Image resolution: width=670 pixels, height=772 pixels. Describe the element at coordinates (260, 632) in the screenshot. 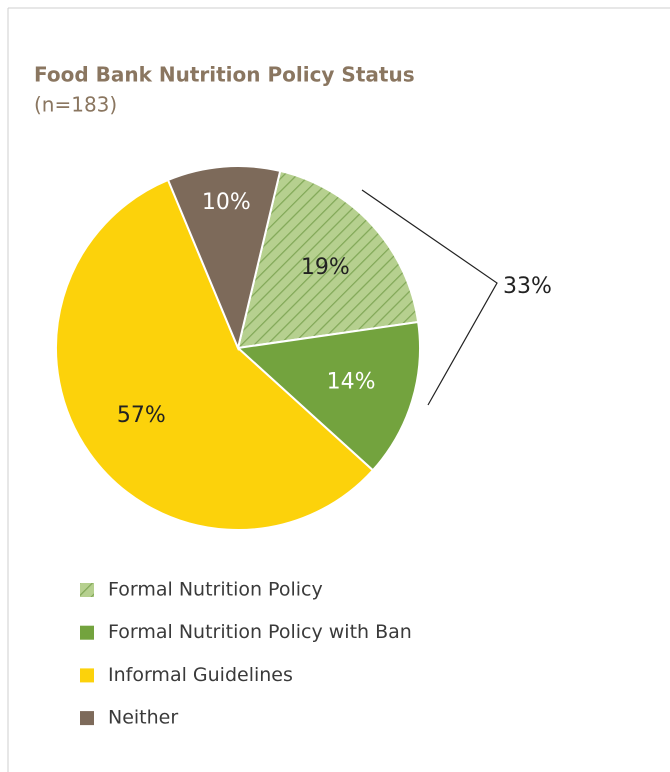

I see `legend-label: Formal Nutrition Policy with Ban` at that location.